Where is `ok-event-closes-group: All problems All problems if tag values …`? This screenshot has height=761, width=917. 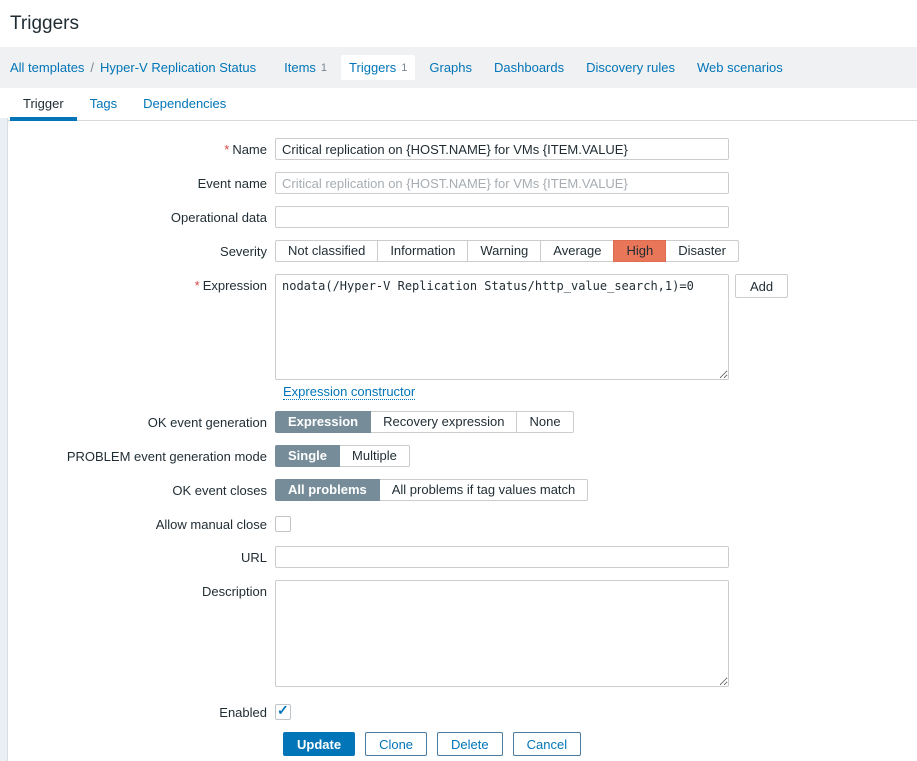 ok-event-closes-group: All problems All problems if tag values … is located at coordinates (432, 490).